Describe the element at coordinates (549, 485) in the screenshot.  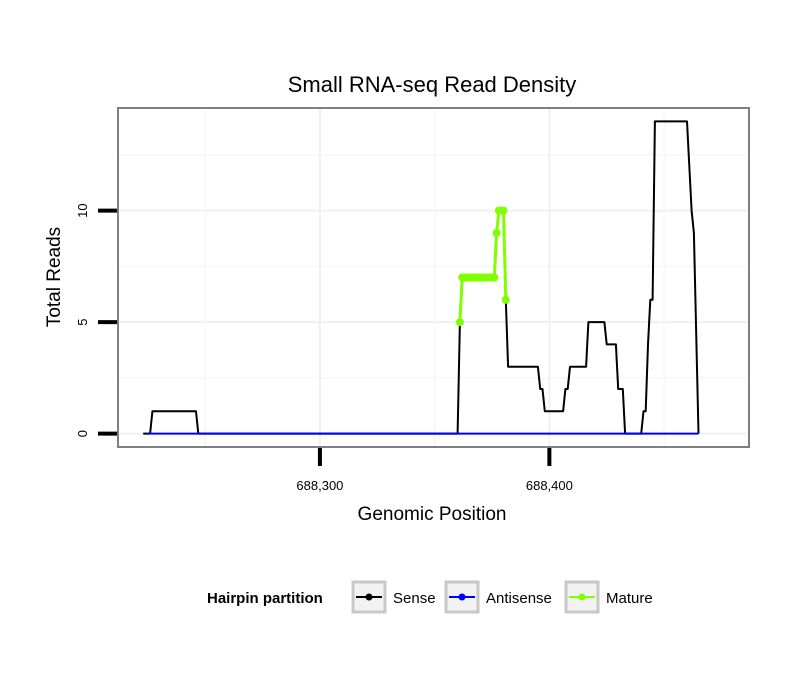
I see `x-tick-label: 688,400` at that location.